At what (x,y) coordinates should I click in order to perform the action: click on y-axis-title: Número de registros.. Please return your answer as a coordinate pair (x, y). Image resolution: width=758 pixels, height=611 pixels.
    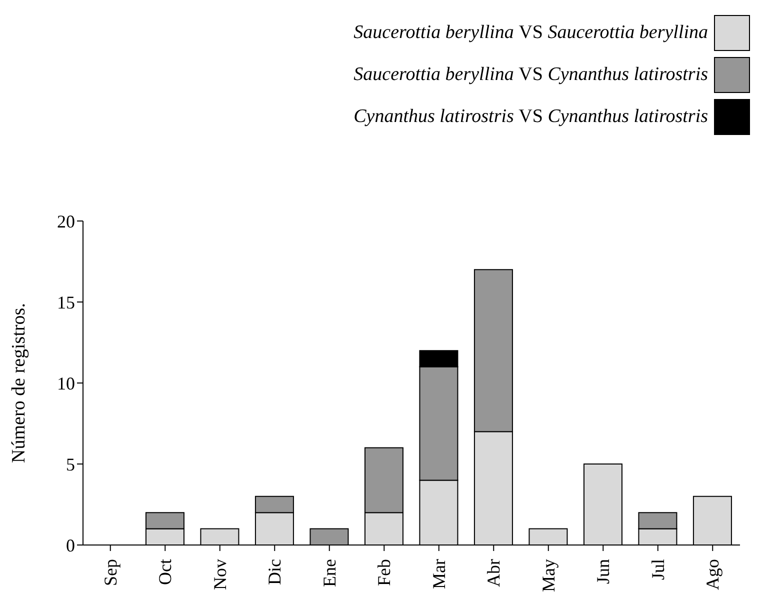
    Looking at the image, I should click on (19, 383).